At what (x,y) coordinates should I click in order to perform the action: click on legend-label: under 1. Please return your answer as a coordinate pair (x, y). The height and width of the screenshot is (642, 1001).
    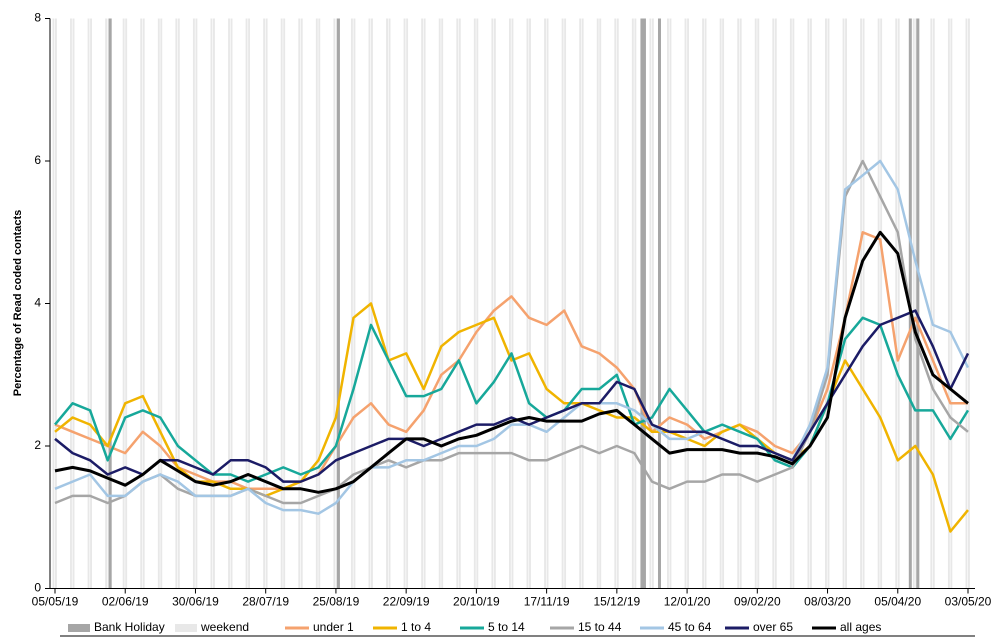
    Looking at the image, I should click on (333, 627).